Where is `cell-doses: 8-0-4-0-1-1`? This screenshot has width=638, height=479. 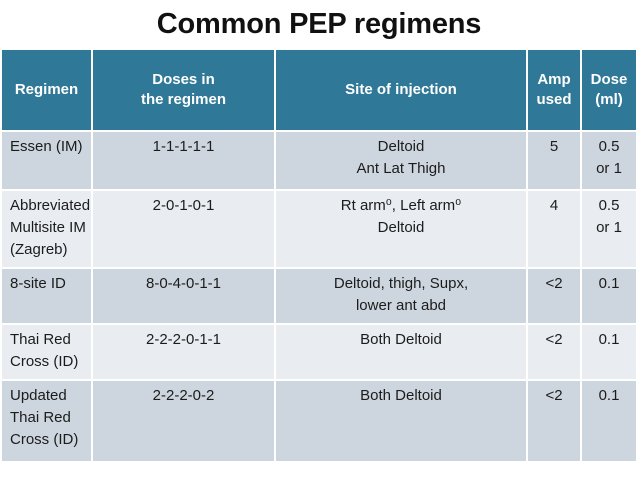
cell-doses: 8-0-4-0-1-1 is located at coordinates (183, 296).